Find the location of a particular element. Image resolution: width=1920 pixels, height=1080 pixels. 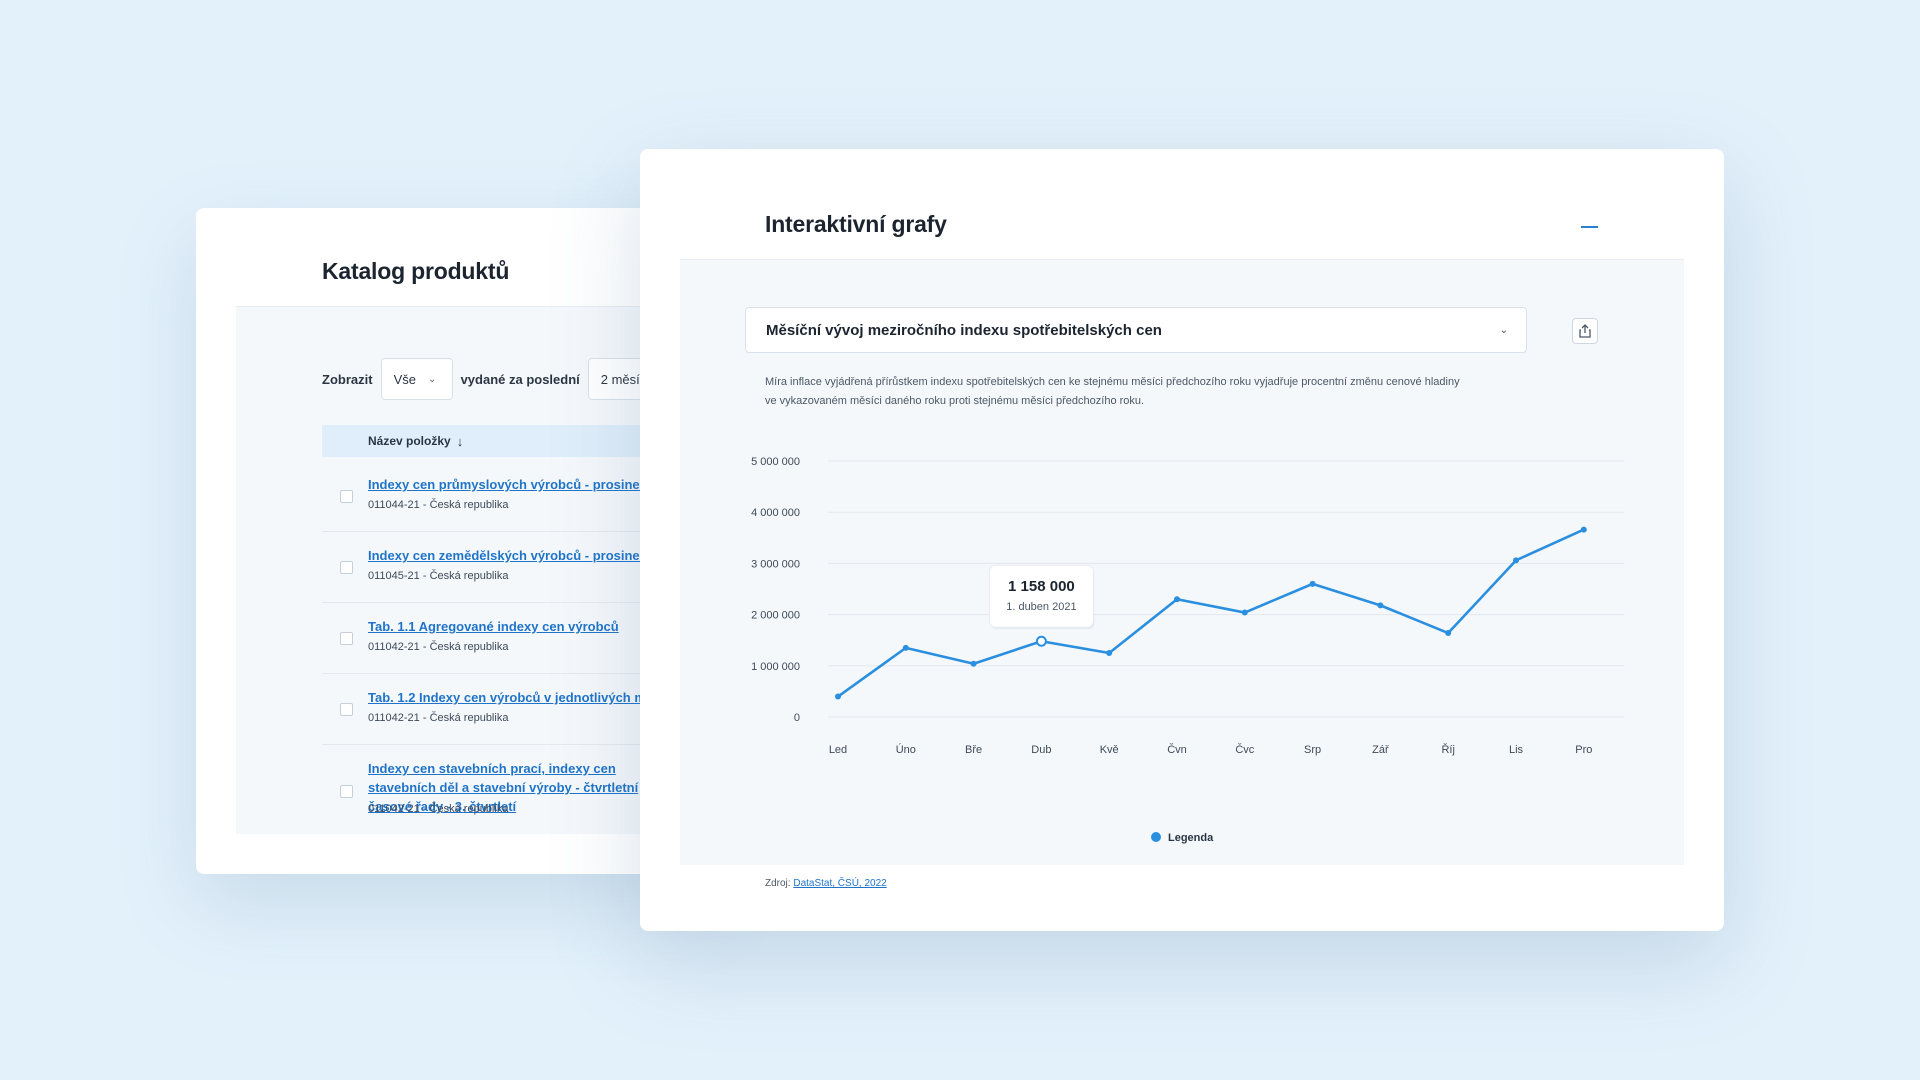

x-tick-label: Dub is located at coordinates (1041, 750).